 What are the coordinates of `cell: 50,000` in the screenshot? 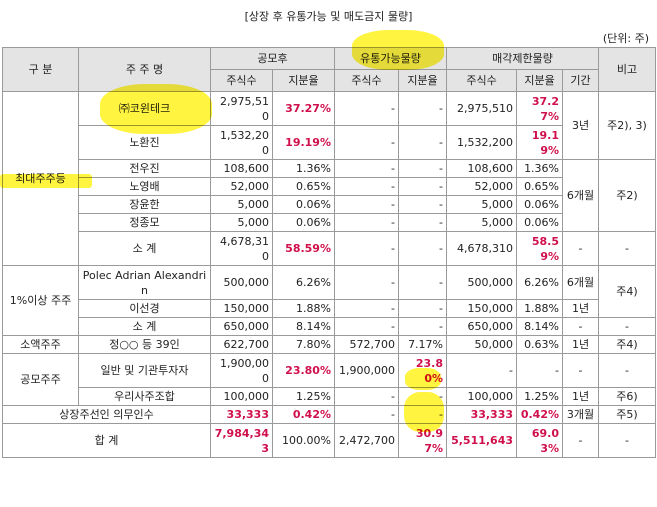 It's located at (482, 344).